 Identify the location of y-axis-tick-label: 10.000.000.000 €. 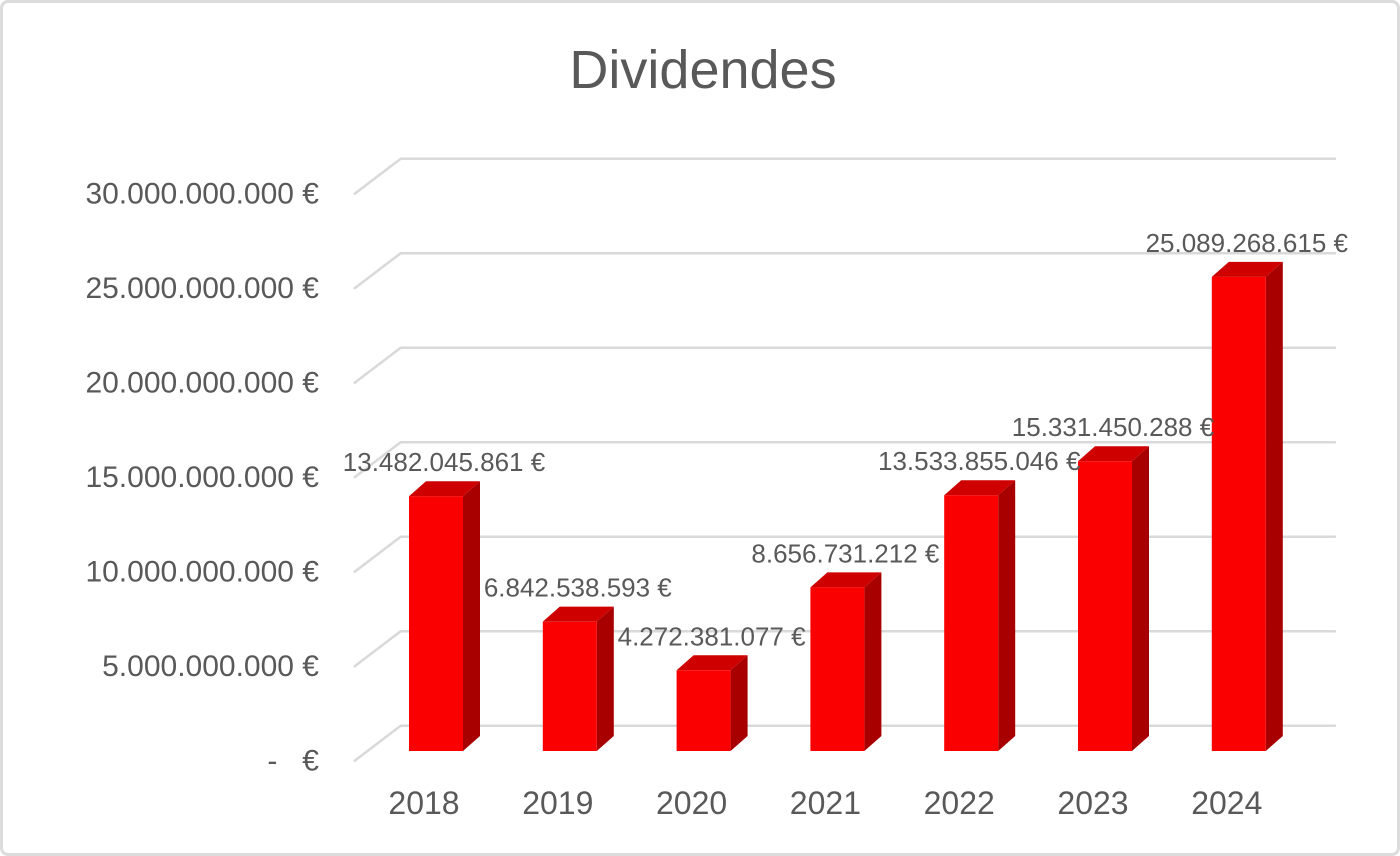
(202, 572).